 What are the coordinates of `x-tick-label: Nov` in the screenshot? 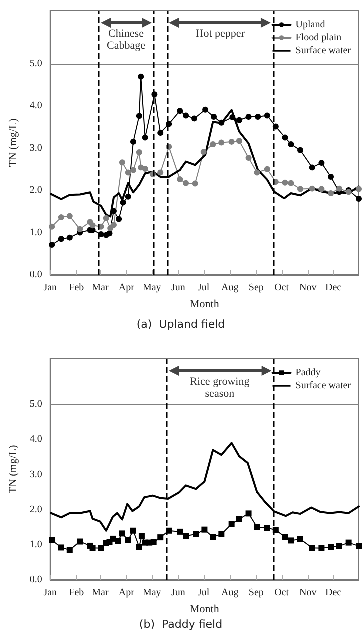 It's located at (308, 593).